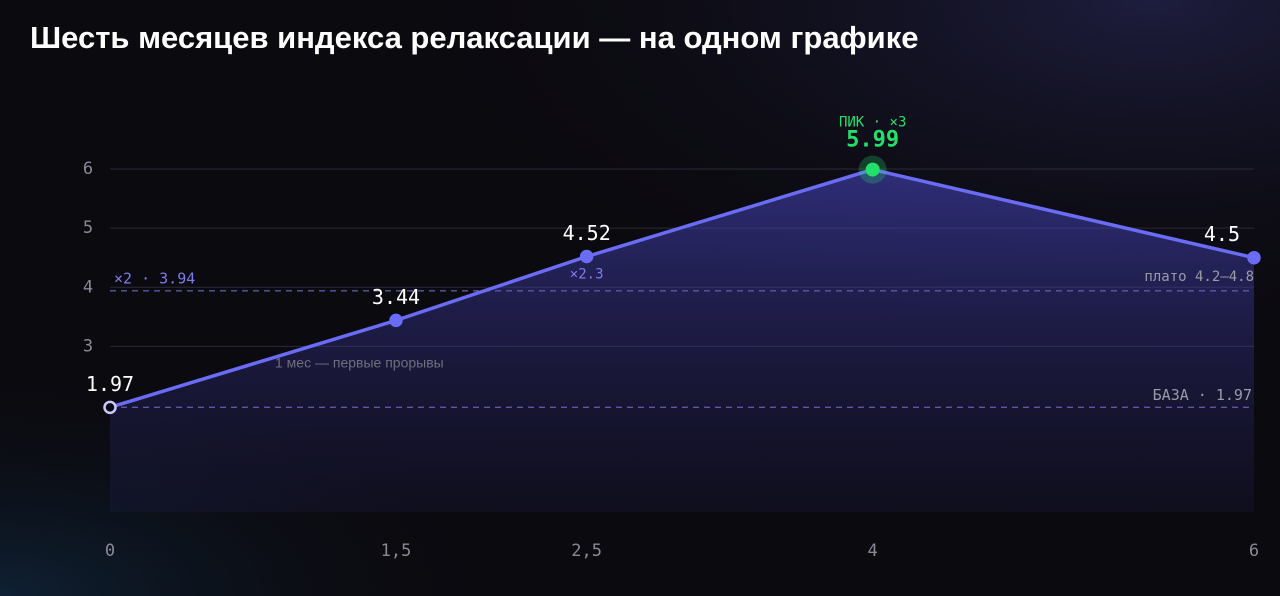  I want to click on annotation: ПИК · ×3, so click(872, 123).